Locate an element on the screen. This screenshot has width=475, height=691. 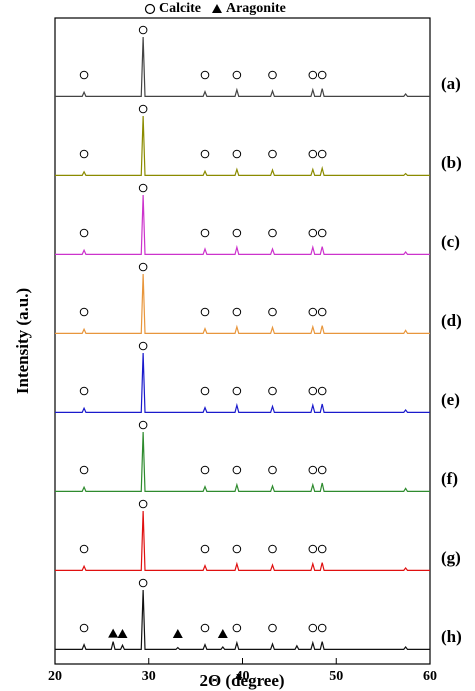
y-axis-label: Intensity (a.u.) is located at coordinates (22, 341).